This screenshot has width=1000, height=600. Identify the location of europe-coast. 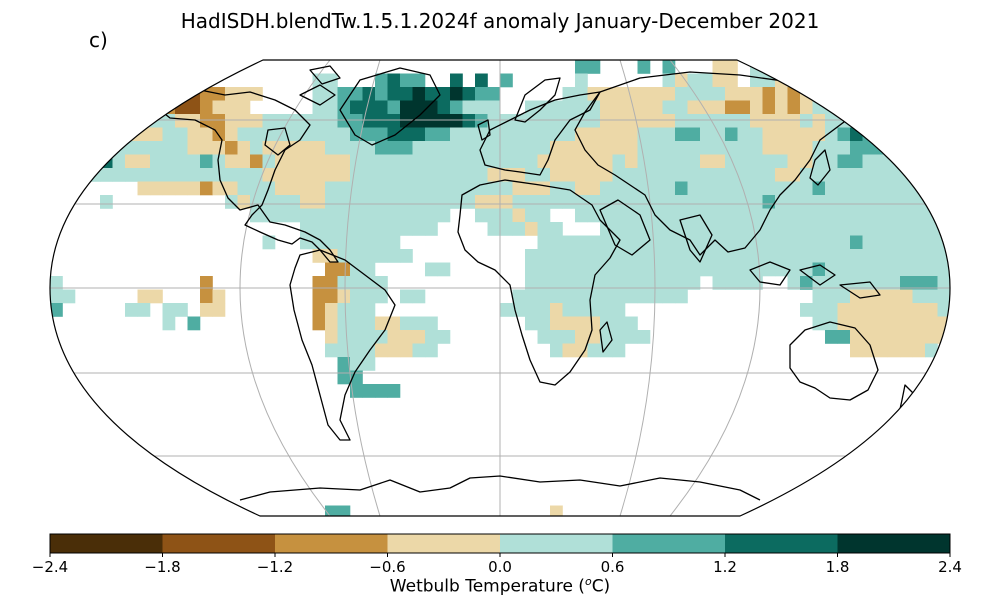
(540, 133).